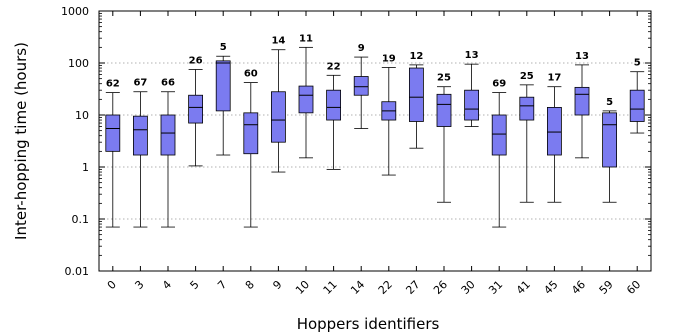  I want to click on count-label: 26, so click(196, 60).